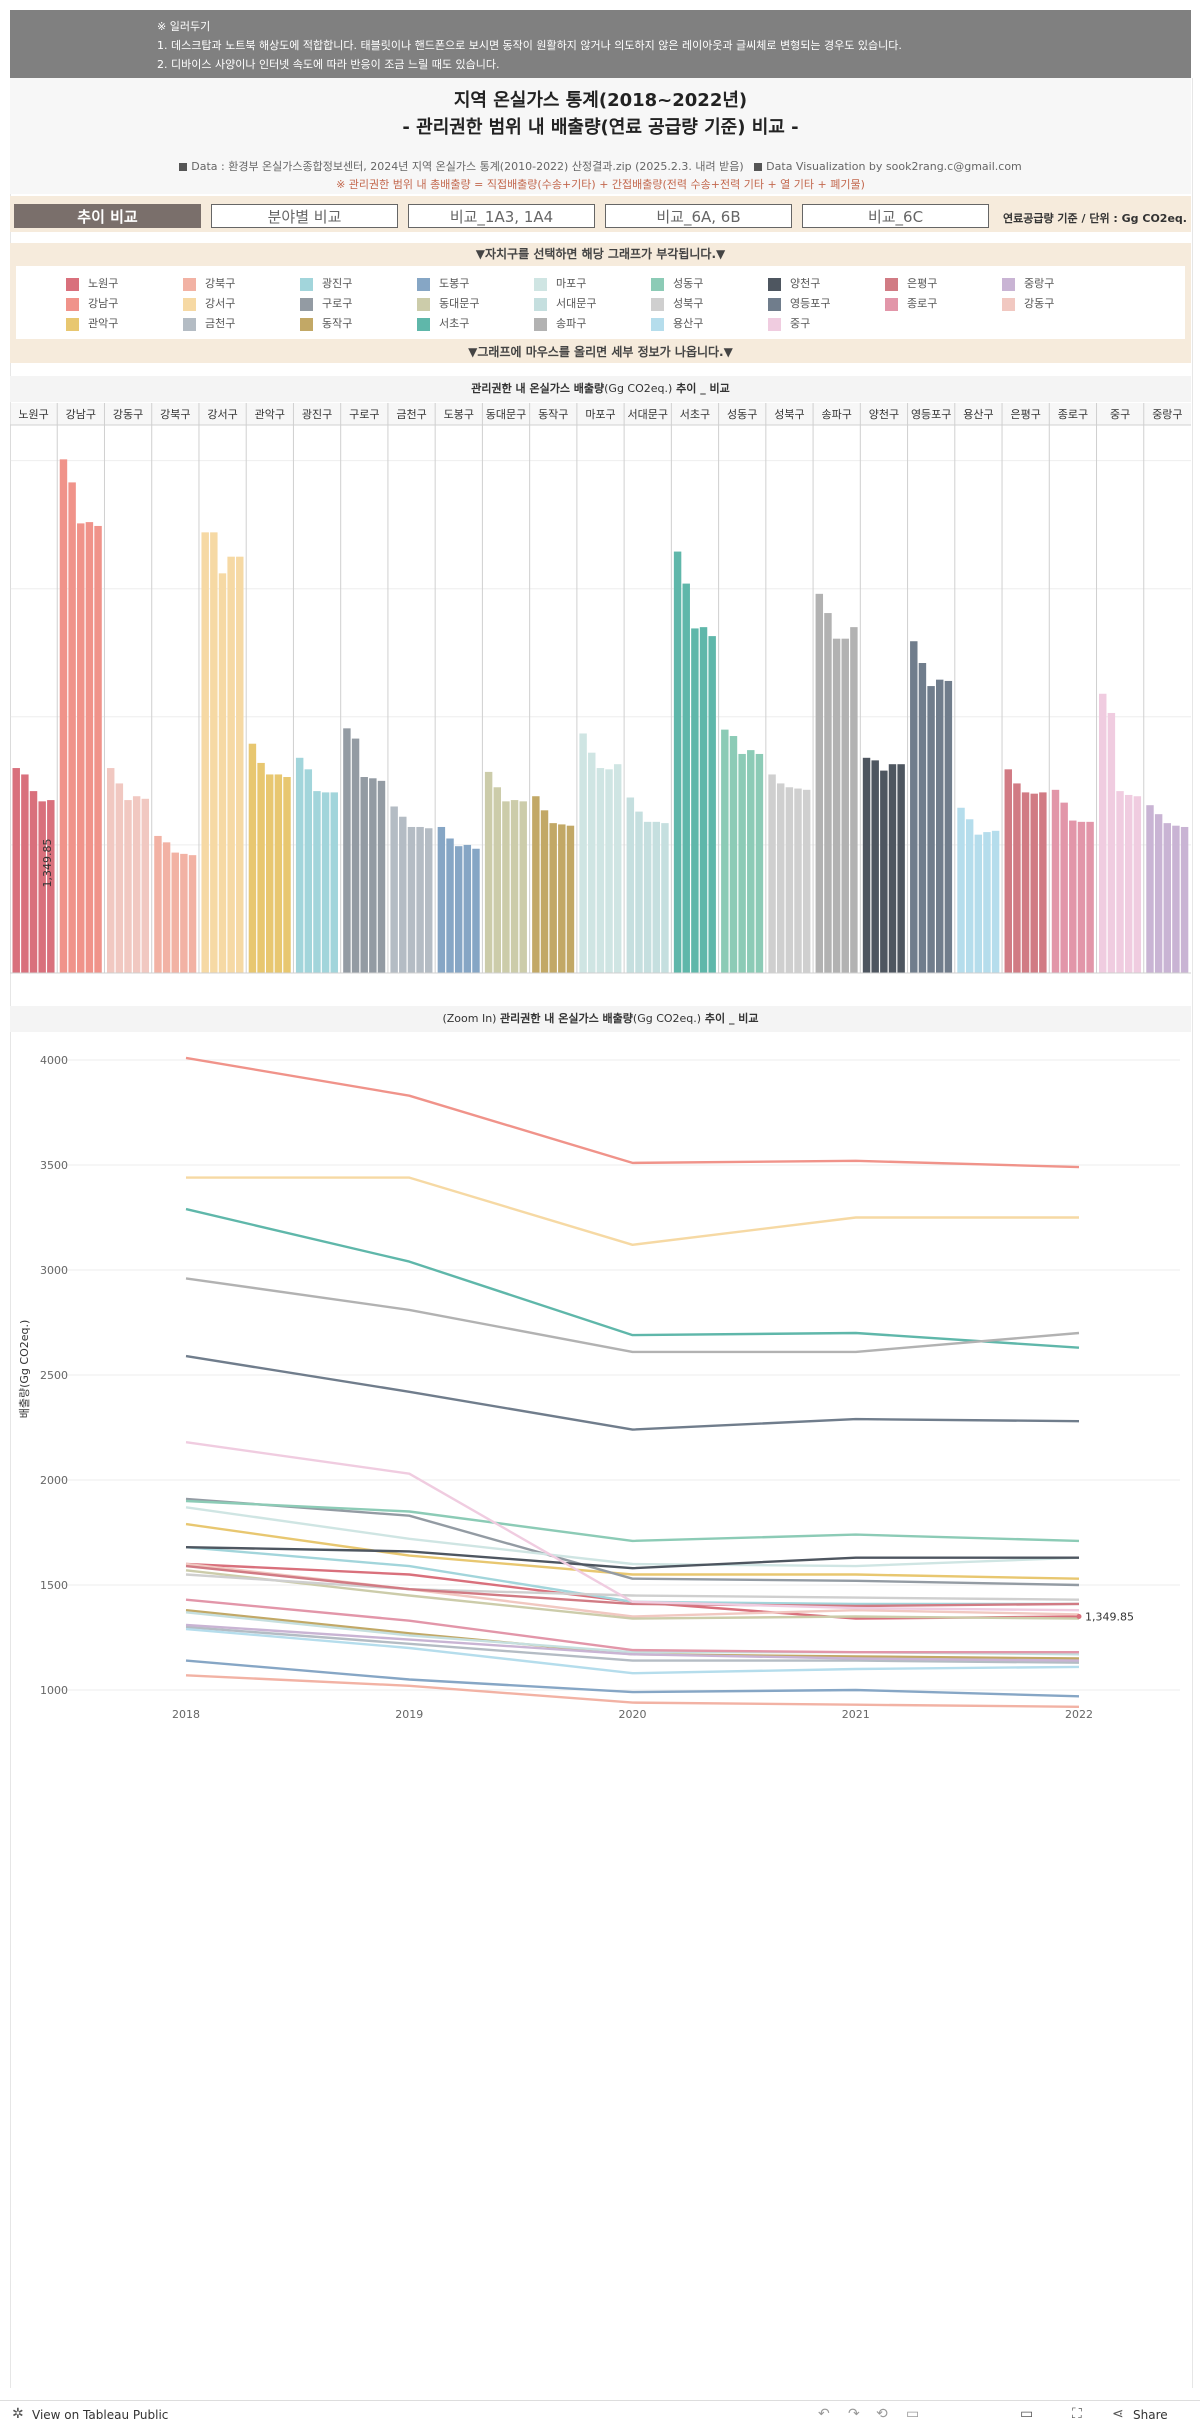 This screenshot has width=1200, height=2428. What do you see at coordinates (913, 2414) in the screenshot?
I see `pause-icon: ▭` at bounding box center [913, 2414].